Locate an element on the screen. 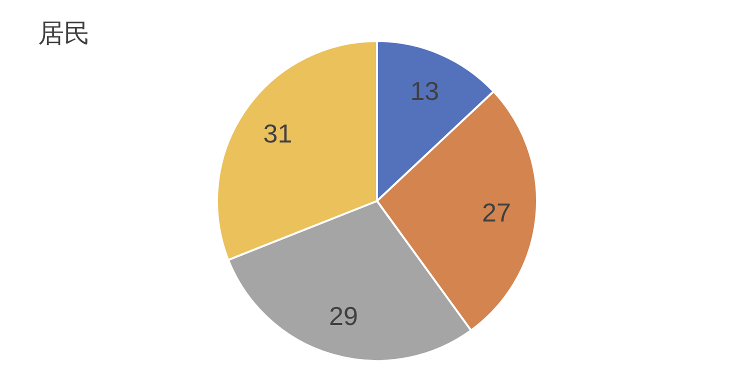 This screenshot has width=750, height=375. data-label: 13 is located at coordinates (425, 91).